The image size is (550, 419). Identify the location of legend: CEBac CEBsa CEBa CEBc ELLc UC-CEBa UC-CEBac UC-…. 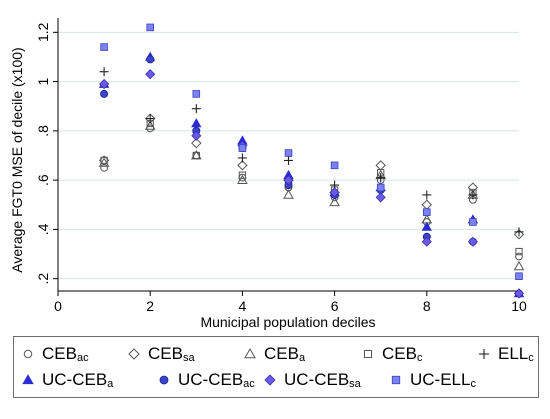
(276, 367).